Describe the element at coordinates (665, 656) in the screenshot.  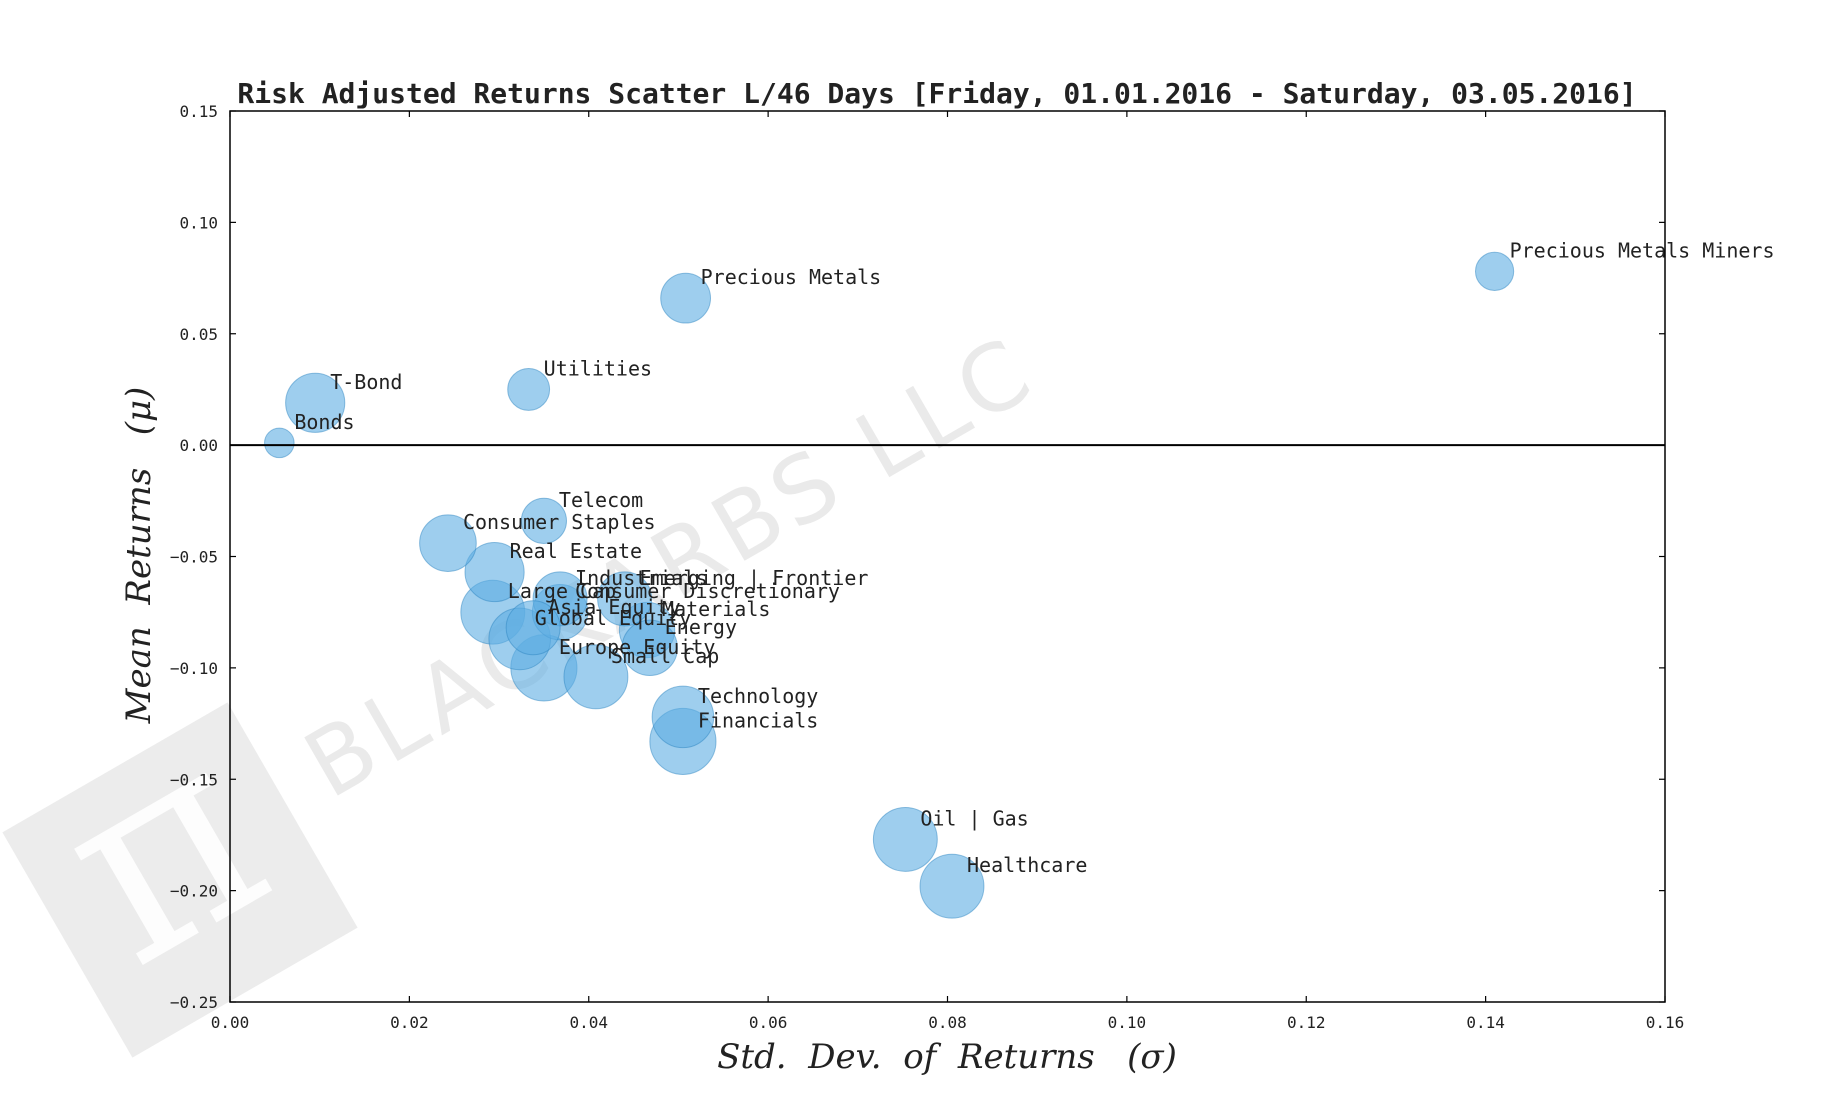
I see `point-label: Small Cap` at that location.